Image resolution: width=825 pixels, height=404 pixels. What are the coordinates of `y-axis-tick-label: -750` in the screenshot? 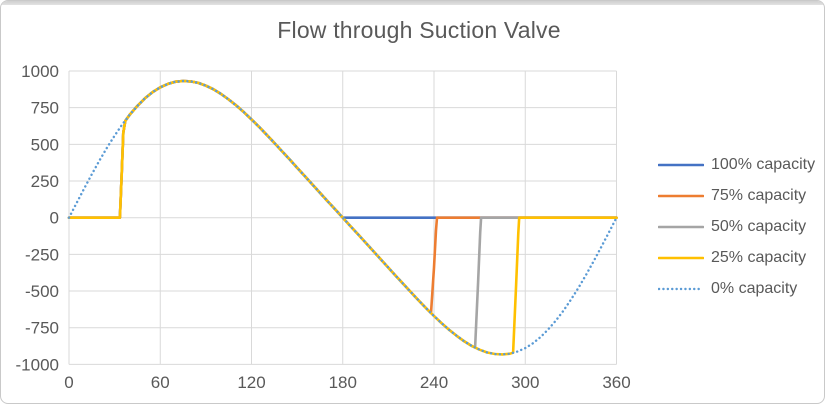 It's located at (42, 328).